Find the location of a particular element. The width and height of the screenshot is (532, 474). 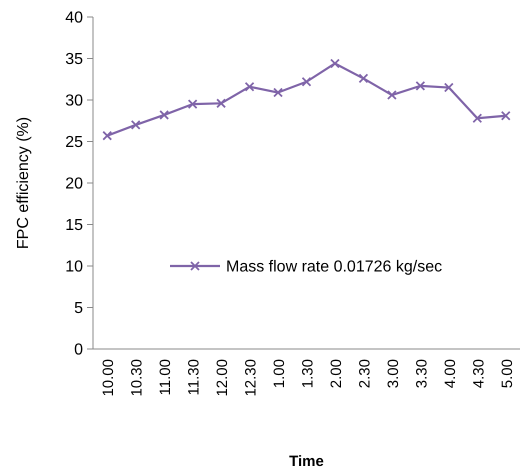

y-tick-label: 20 is located at coordinates (74, 184).